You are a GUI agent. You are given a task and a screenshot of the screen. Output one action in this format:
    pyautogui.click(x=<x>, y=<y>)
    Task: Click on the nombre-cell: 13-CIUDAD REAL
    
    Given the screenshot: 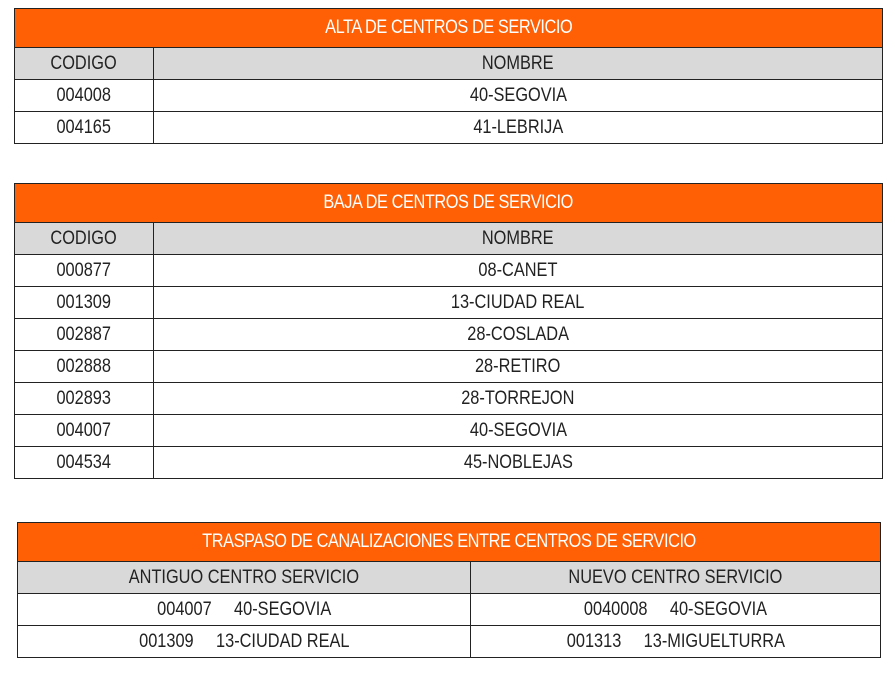 What is the action you would take?
    pyautogui.click(x=518, y=302)
    